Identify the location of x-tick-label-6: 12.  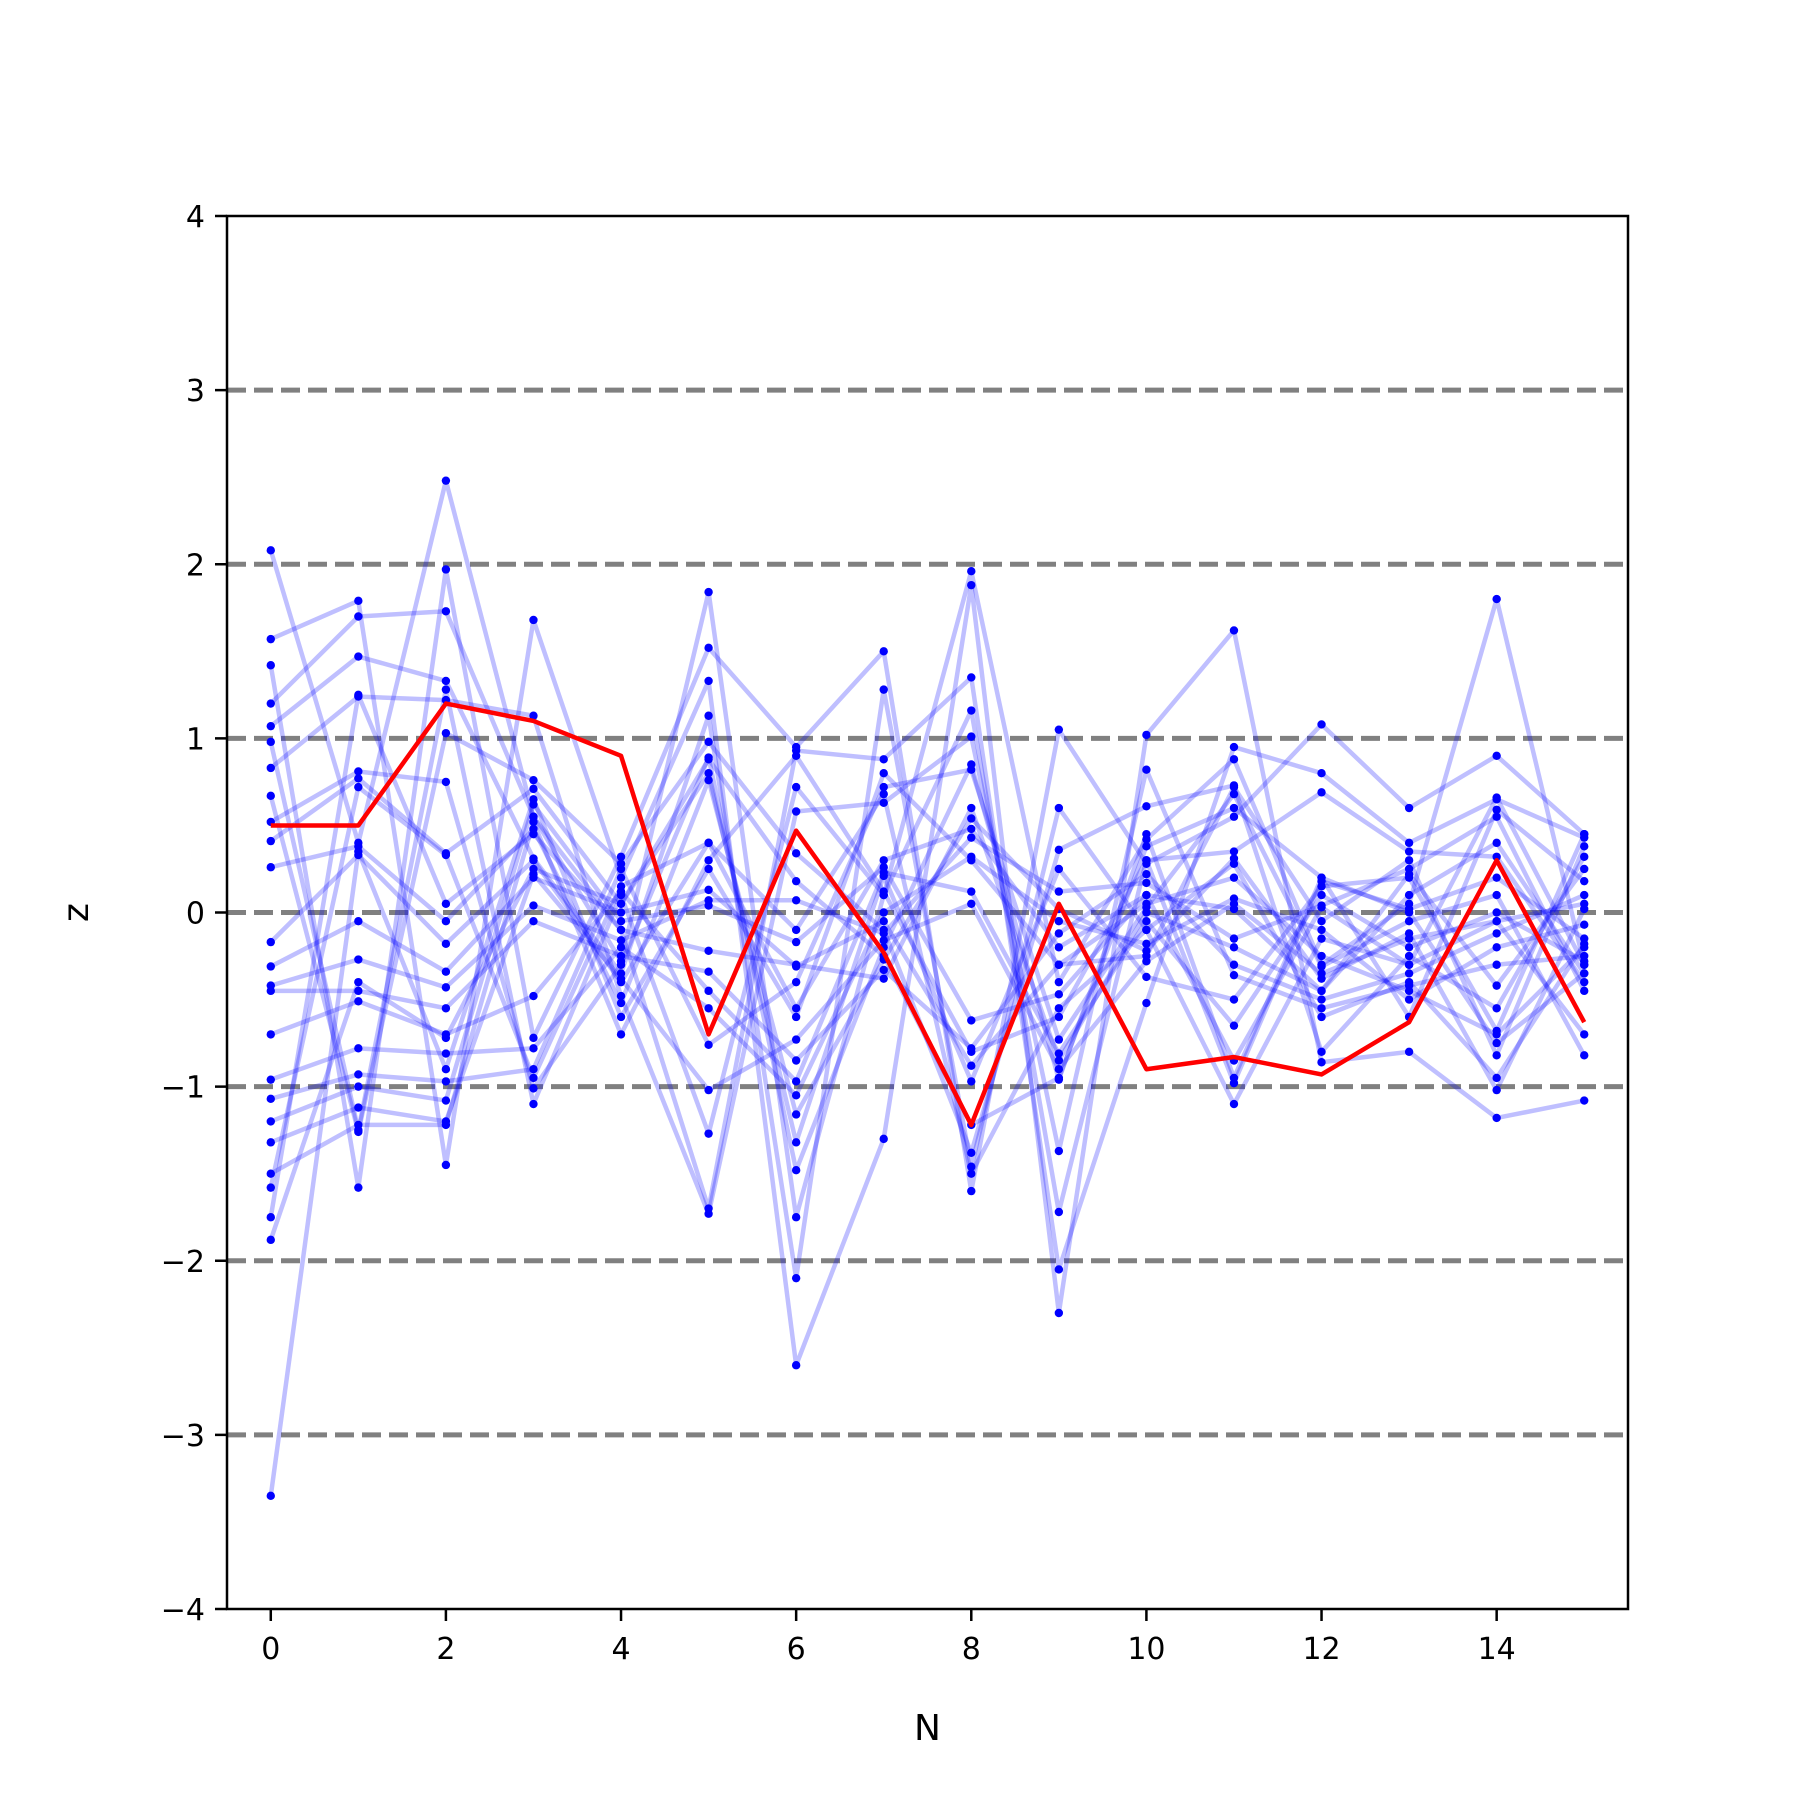
(1321, 1649).